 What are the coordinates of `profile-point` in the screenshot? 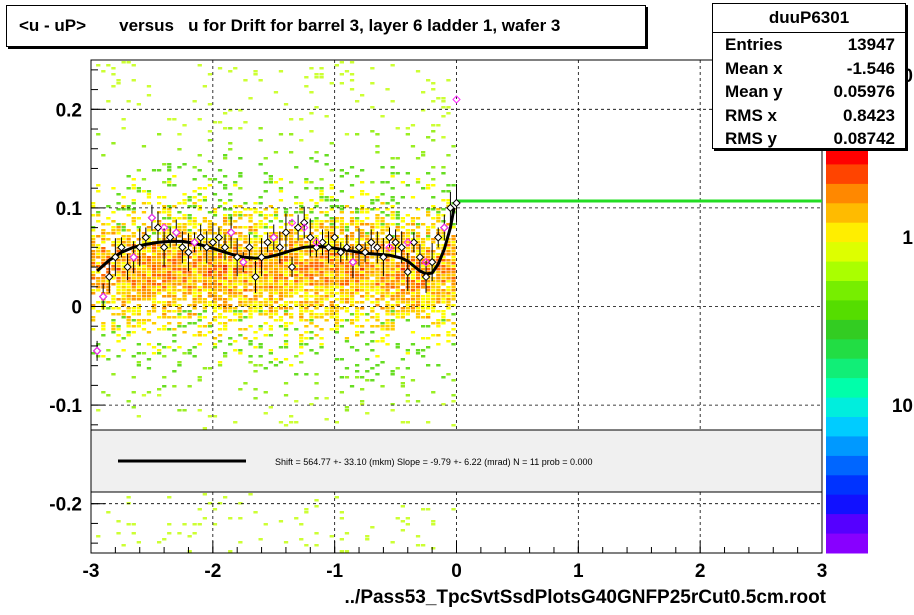 It's located at (328, 247).